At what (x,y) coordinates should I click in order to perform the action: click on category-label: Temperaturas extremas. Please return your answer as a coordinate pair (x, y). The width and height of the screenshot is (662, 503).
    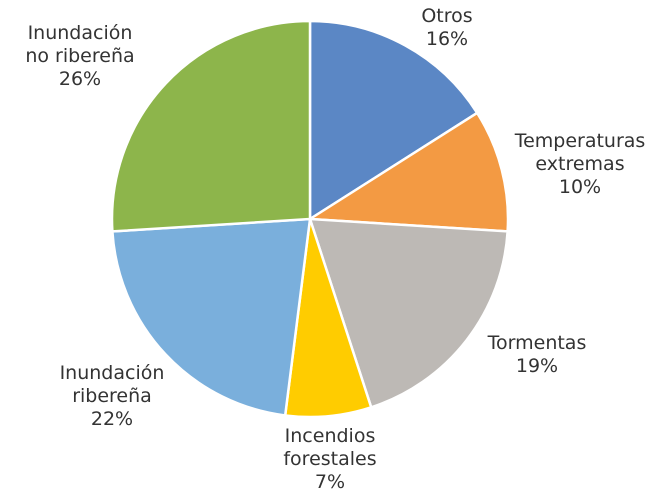
    Looking at the image, I should click on (580, 152).